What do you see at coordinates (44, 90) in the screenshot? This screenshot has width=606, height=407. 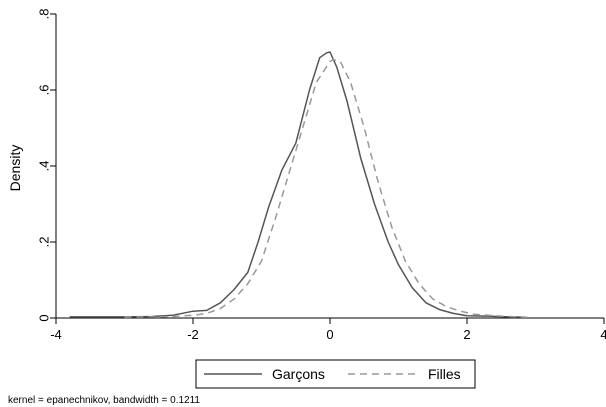 I see `y-tick-label: .6` at bounding box center [44, 90].